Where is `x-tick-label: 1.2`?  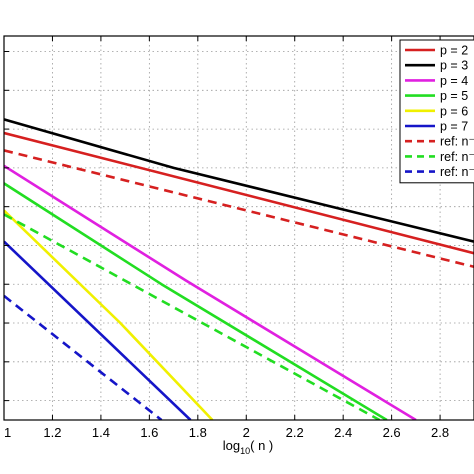 x-tick-label: 1.2 is located at coordinates (52, 432).